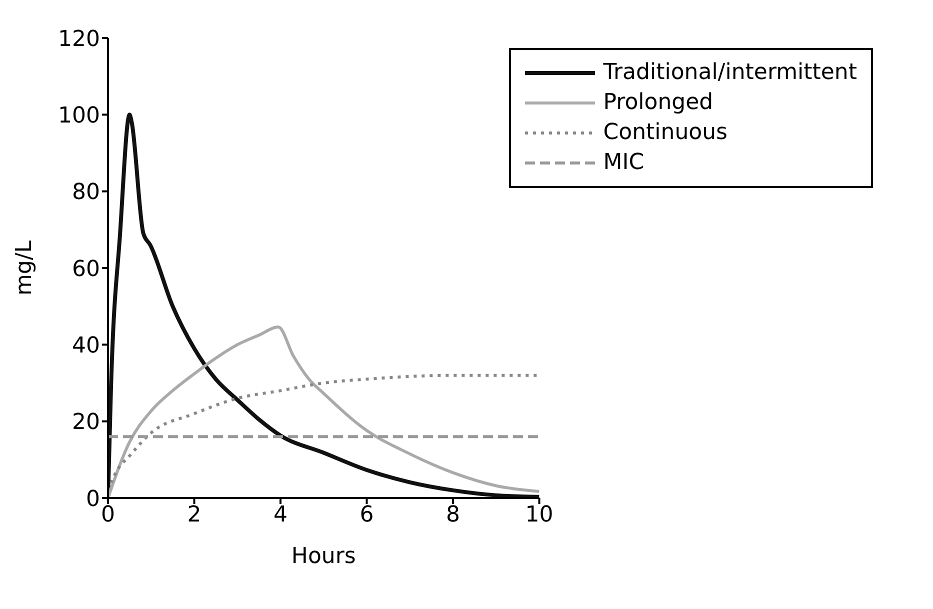  I want to click on y-tick-label: 60, so click(86, 269).